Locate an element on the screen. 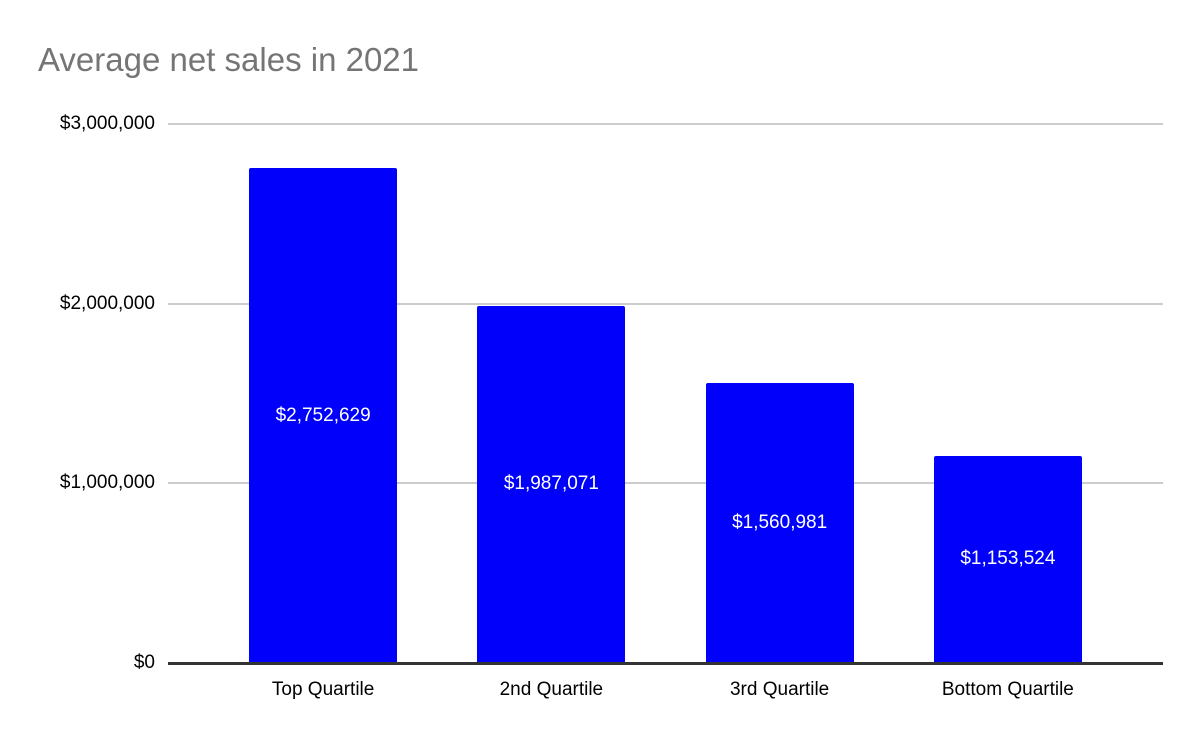 The image size is (1200, 742). bar-top-quartile is located at coordinates (323, 415).